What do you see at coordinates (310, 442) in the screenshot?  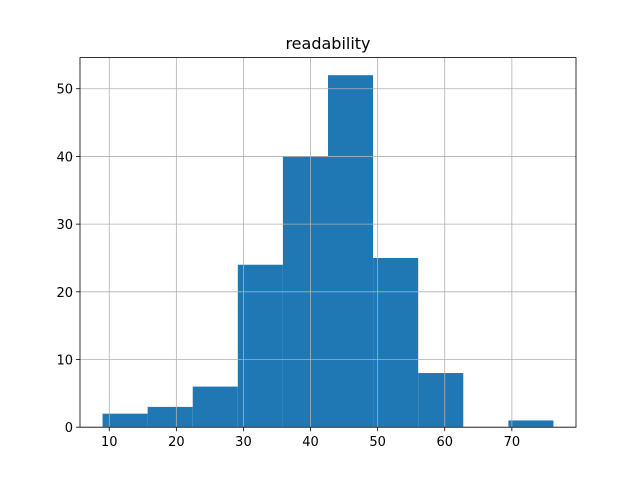 I see `x-tick-label: 40` at bounding box center [310, 442].